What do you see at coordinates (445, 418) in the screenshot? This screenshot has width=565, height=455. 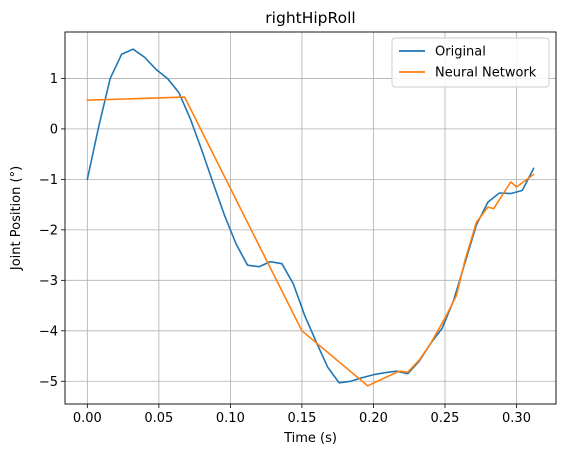 I see `x-tick-label: 0.25` at bounding box center [445, 418].